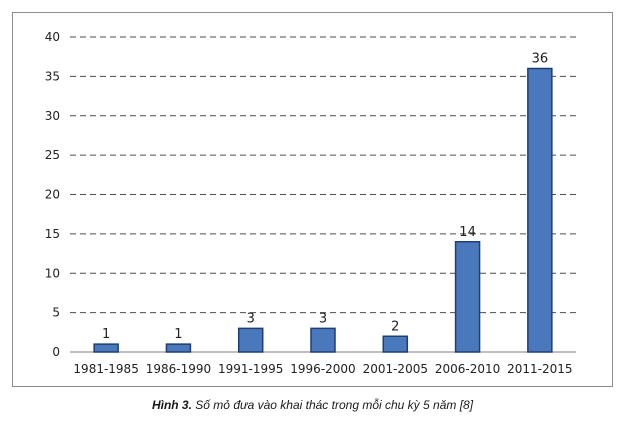 The width and height of the screenshot is (625, 422). I want to click on y-tick-label: 40, so click(52, 37).